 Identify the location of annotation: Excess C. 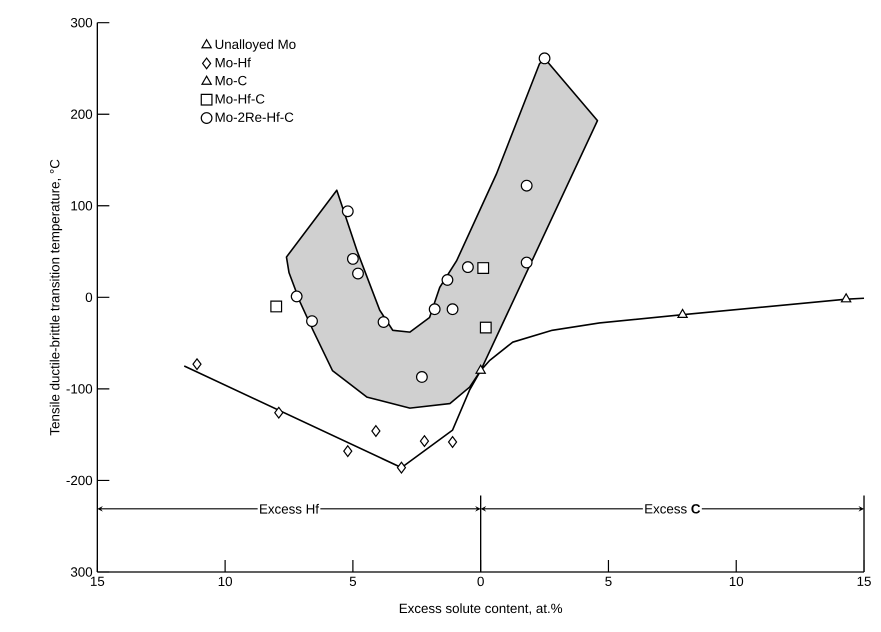
(672, 509).